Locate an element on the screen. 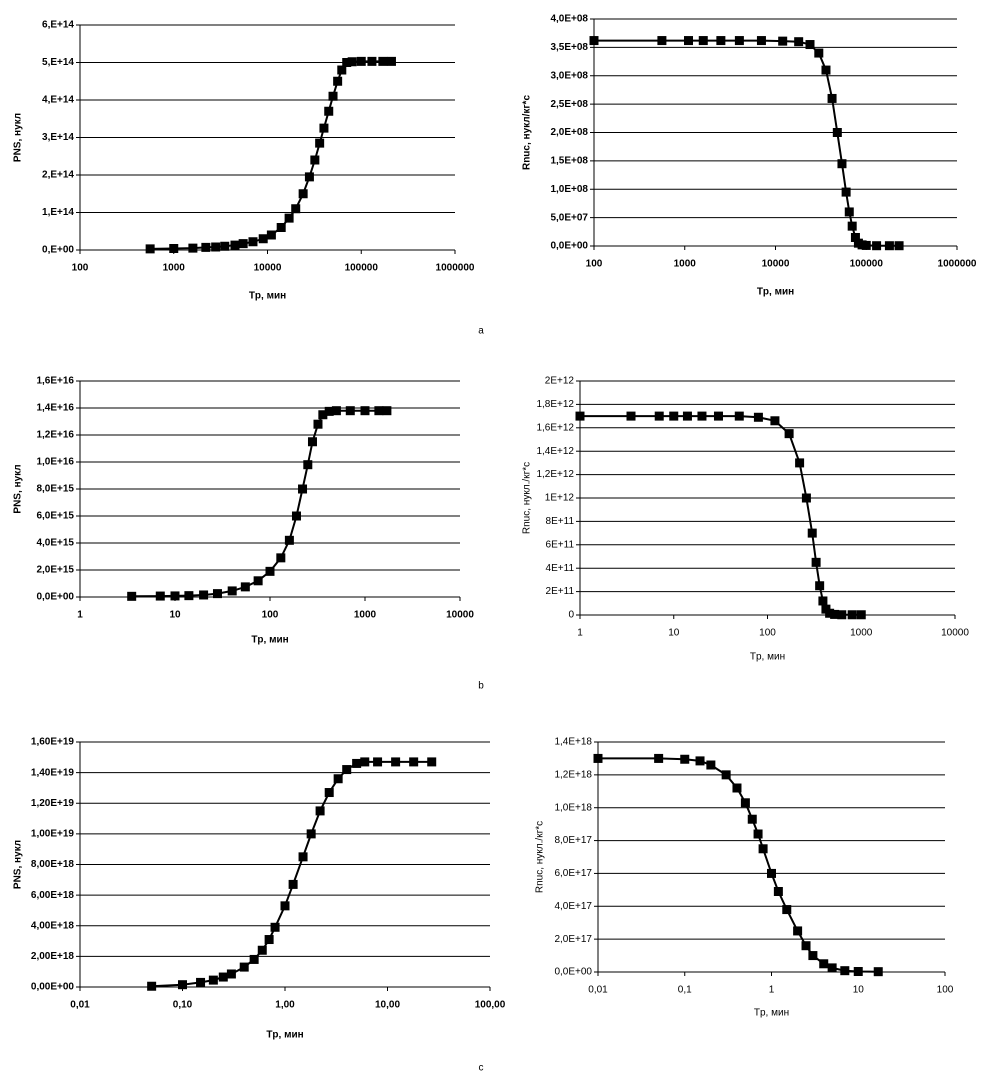 The width and height of the screenshot is (981, 1082). y-tick-label: 5,E+14 is located at coordinates (58, 62).